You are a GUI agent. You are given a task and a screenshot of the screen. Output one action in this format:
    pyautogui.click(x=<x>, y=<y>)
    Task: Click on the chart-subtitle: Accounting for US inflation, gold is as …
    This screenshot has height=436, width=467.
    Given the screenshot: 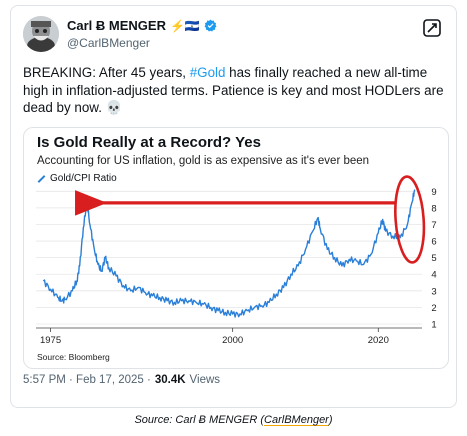 What is the action you would take?
    pyautogui.click(x=203, y=161)
    